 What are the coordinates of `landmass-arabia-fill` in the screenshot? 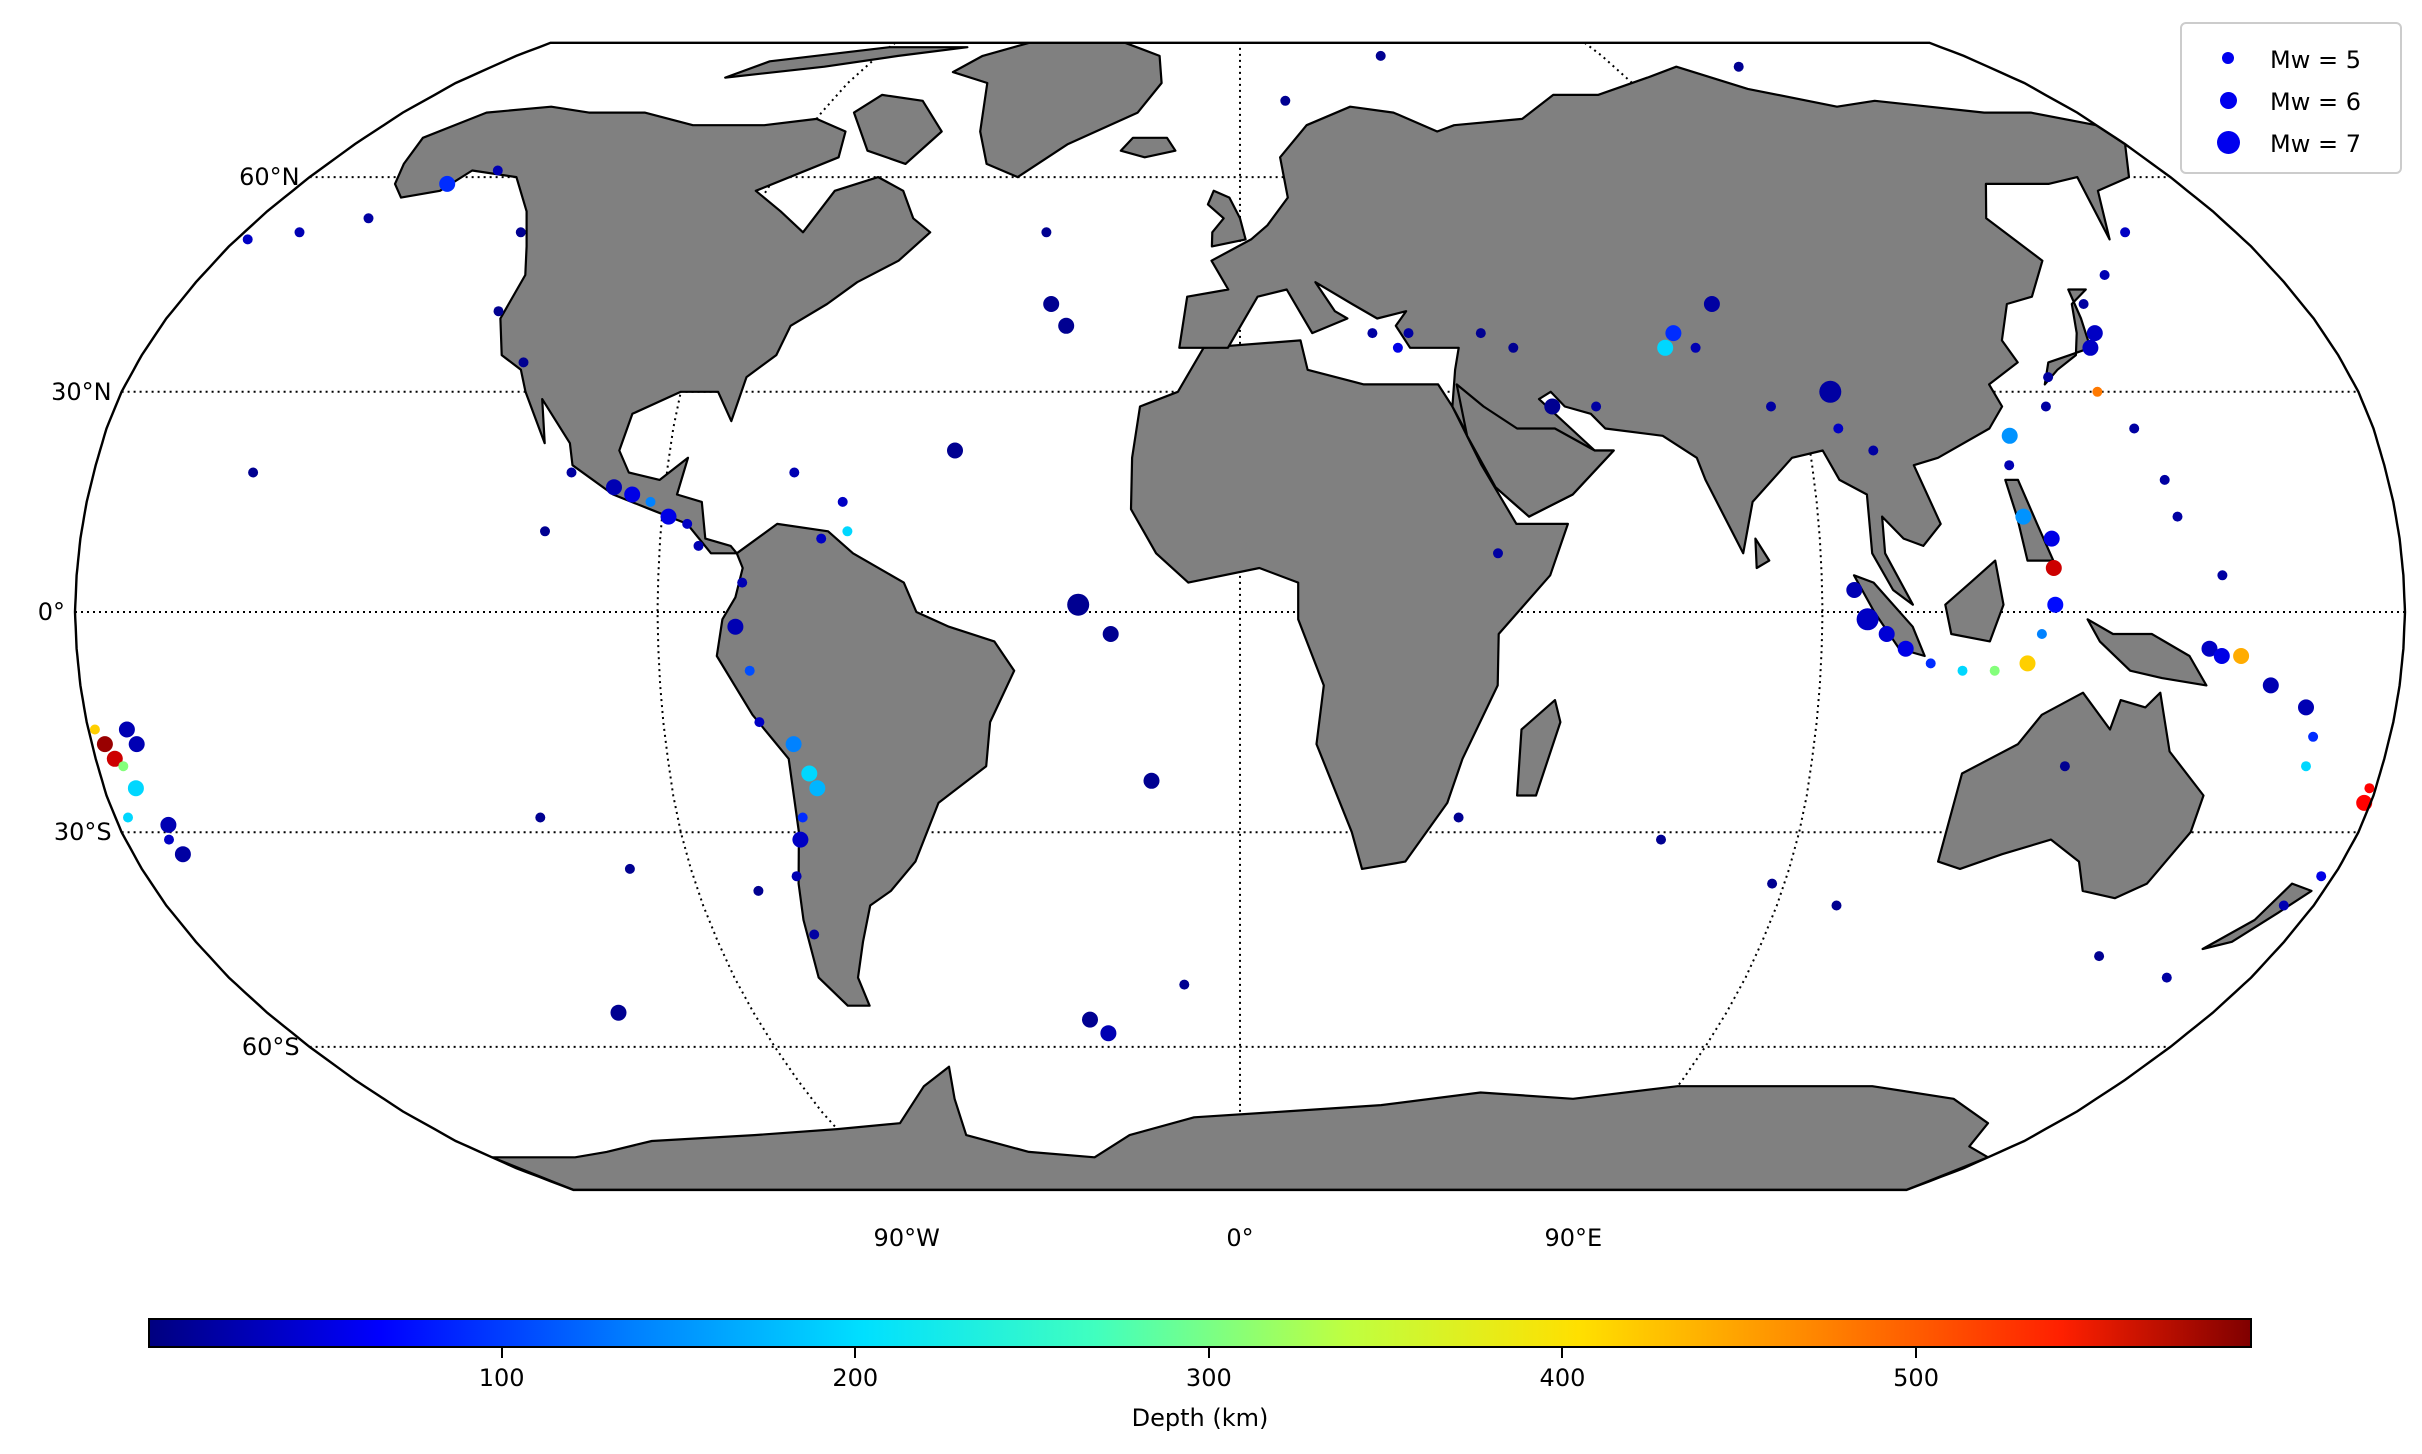 It's located at (1535, 450).